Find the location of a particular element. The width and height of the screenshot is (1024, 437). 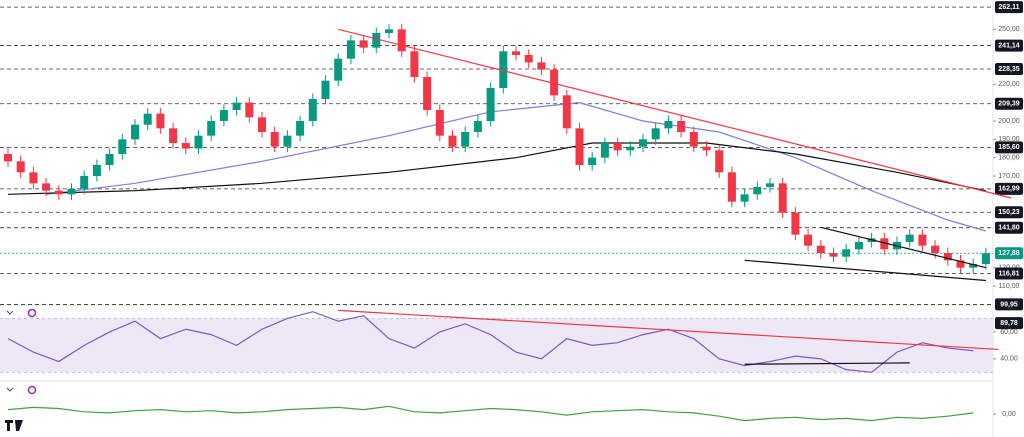

price-label: 127,88 is located at coordinates (1009, 253).